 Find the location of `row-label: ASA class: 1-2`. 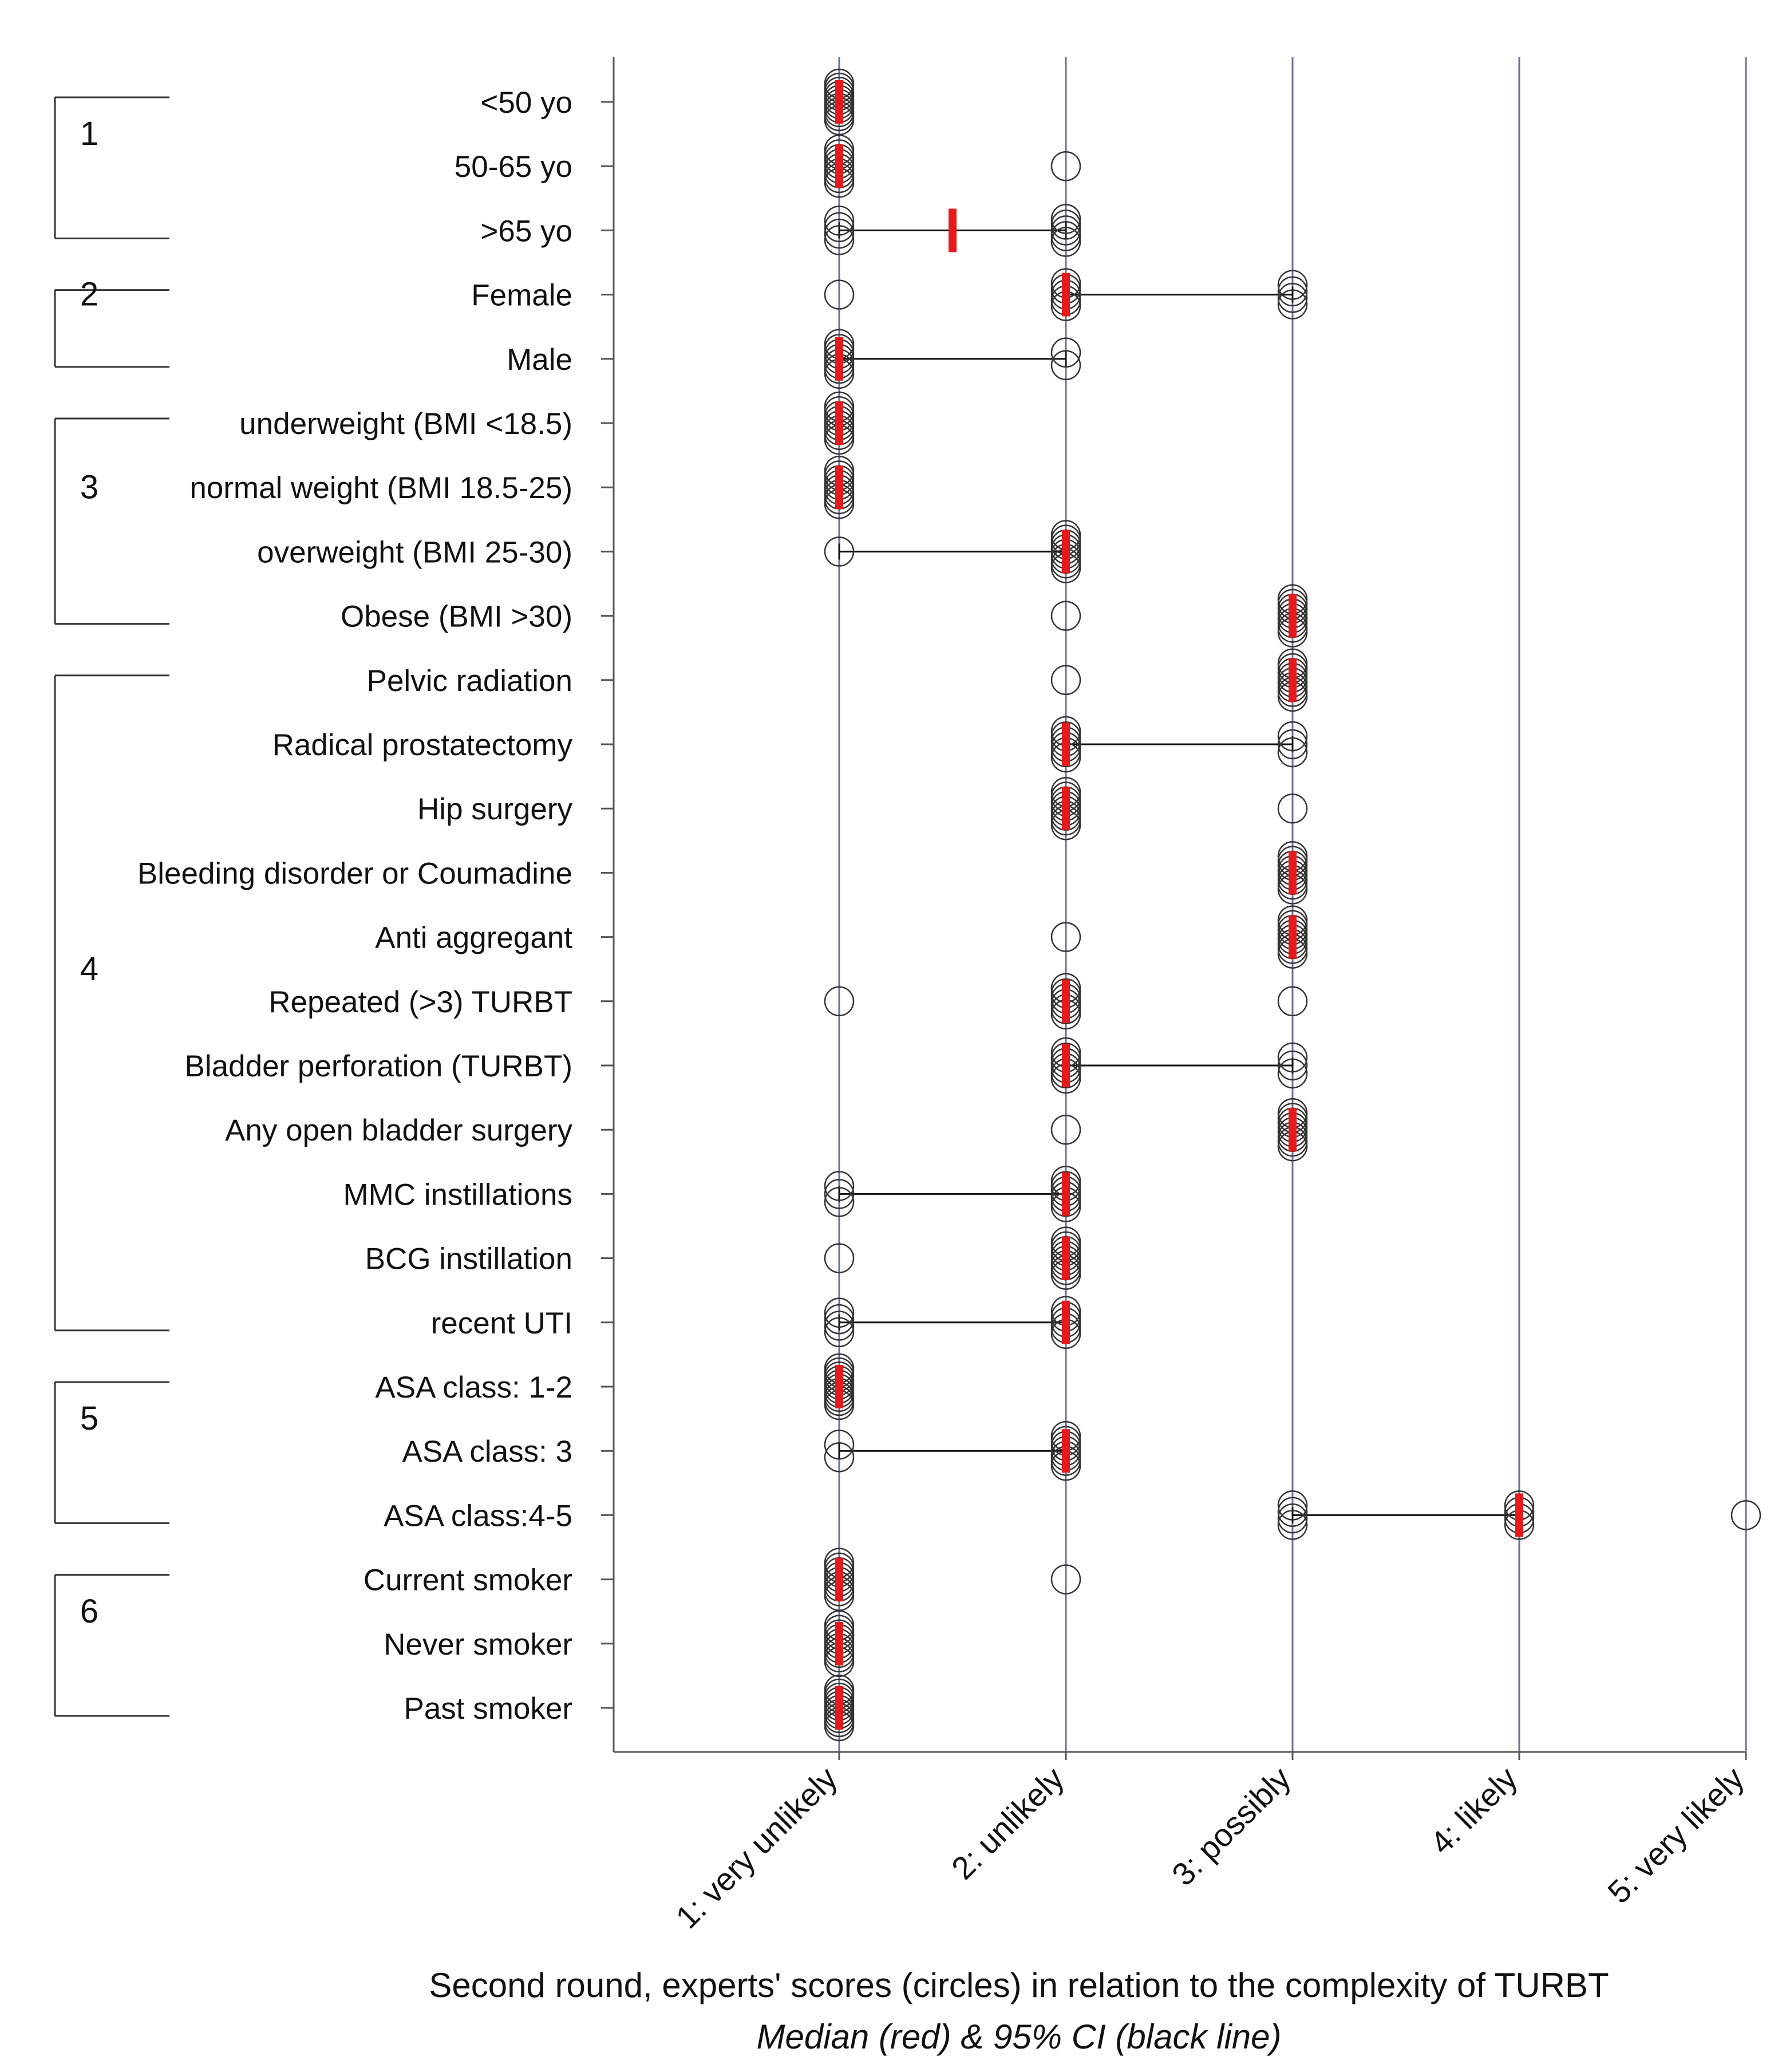

row-label: ASA class: 1-2 is located at coordinates (473, 1387).